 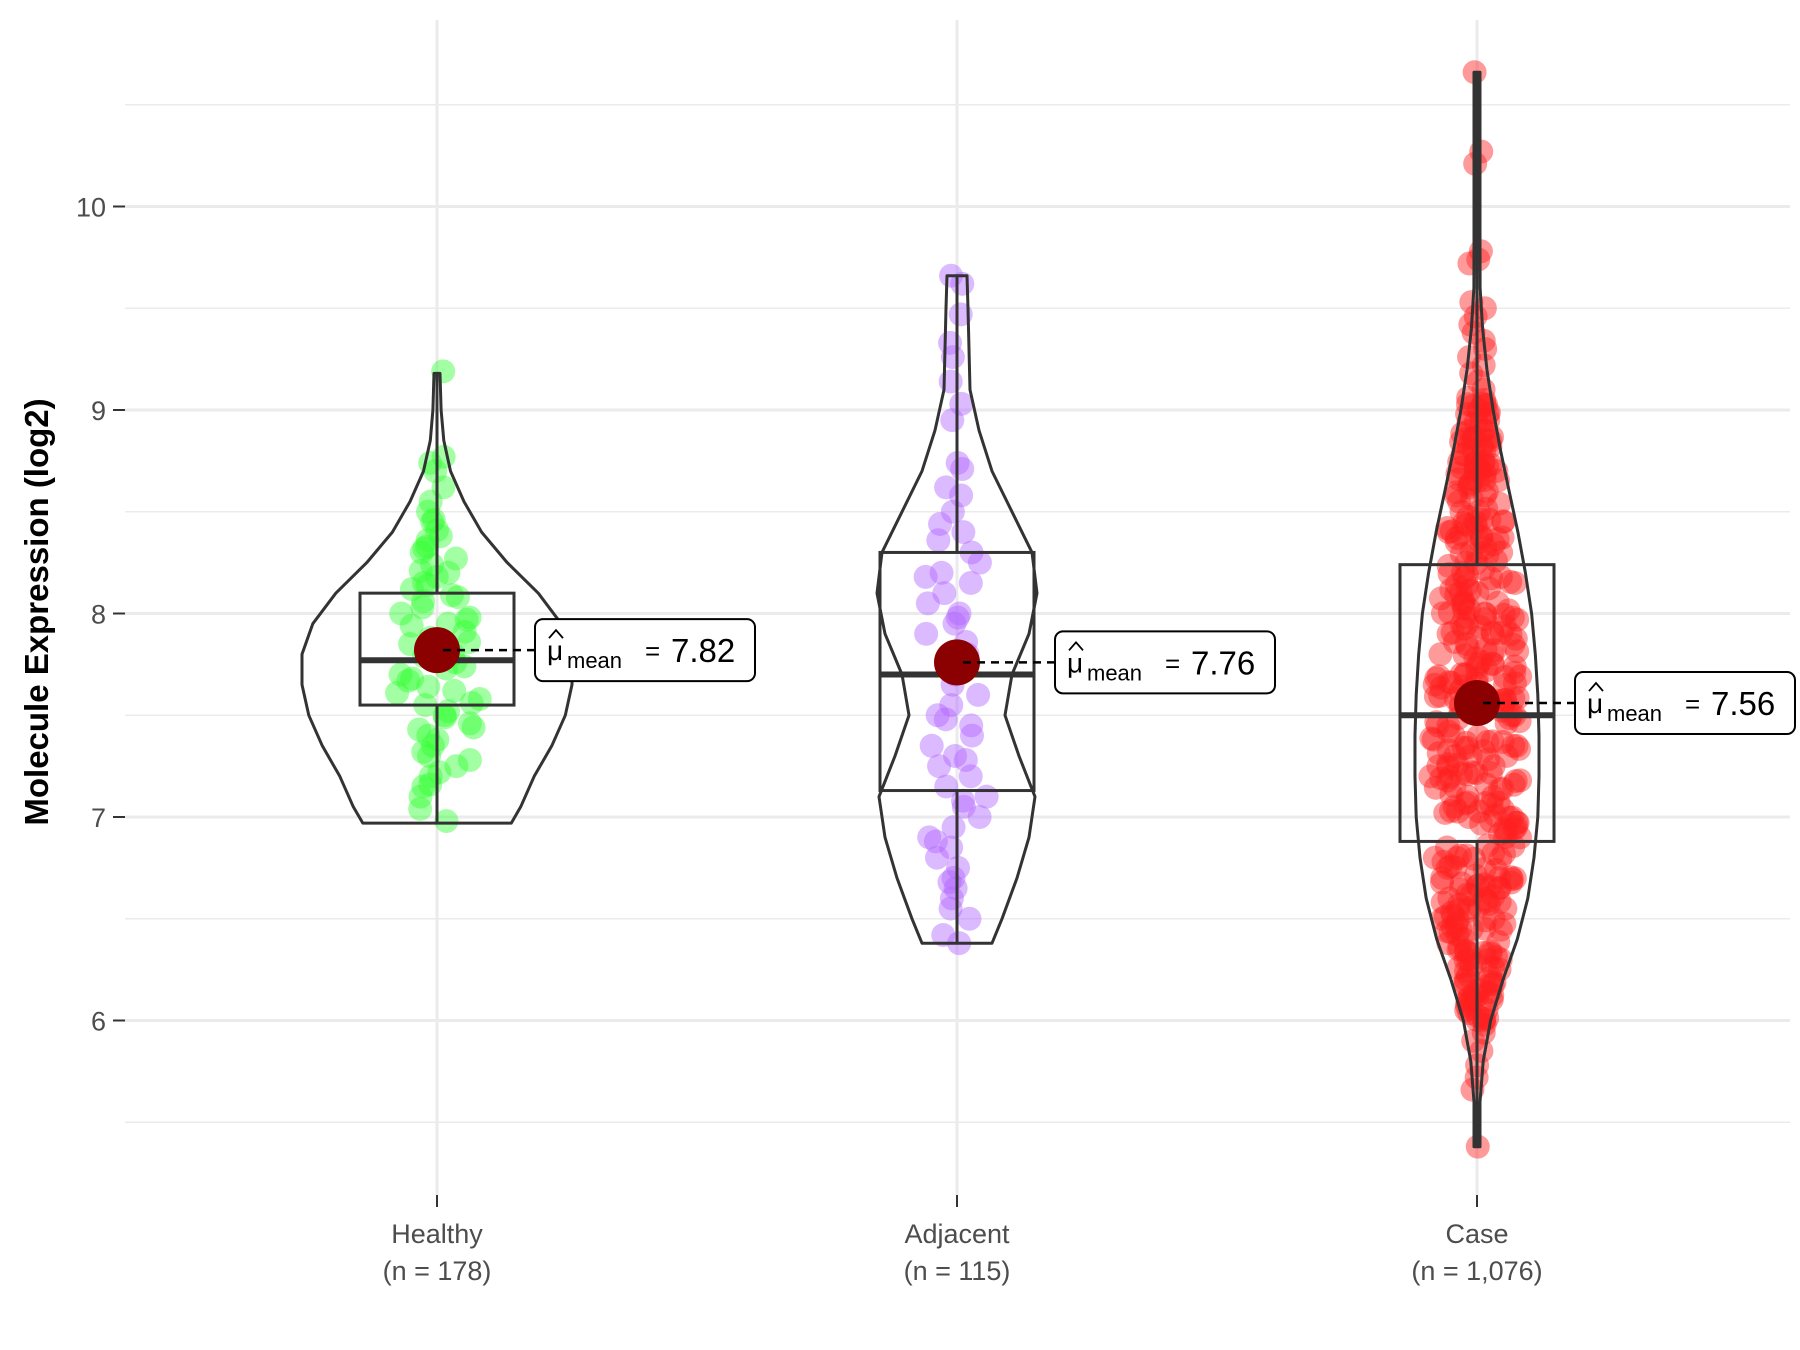 What do you see at coordinates (36, 611) in the screenshot?
I see `y-axis-title: Molecule Expression (log2)` at bounding box center [36, 611].